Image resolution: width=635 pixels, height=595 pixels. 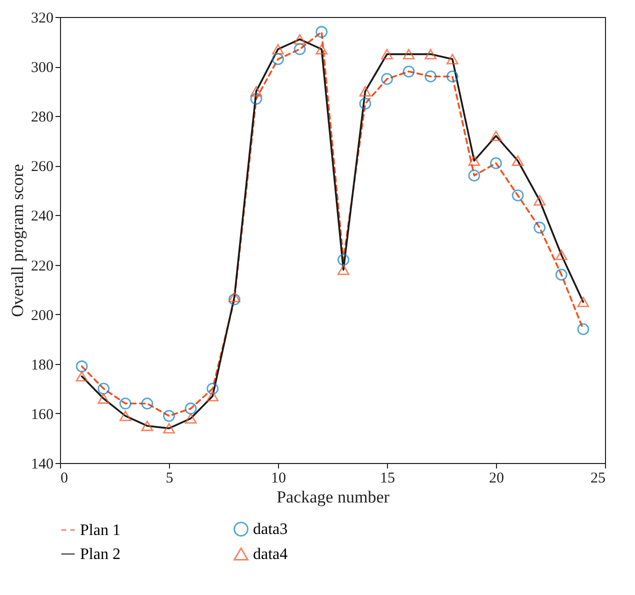 I want to click on y-tick-label: 260, so click(x=42, y=167).